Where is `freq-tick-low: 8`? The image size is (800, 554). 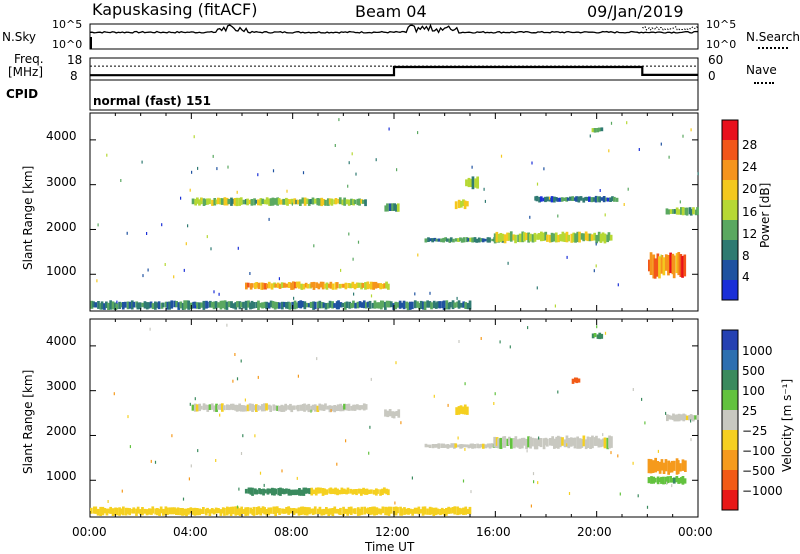 freq-tick-low: 8 is located at coordinates (74, 76).